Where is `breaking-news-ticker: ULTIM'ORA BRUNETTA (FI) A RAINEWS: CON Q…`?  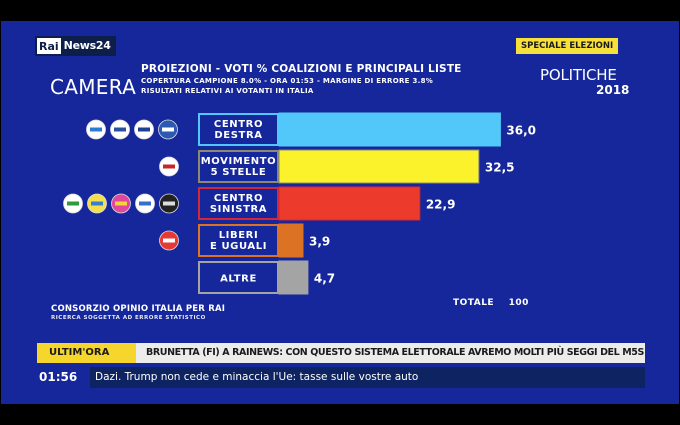
breaking-news-ticker: ULTIM'ORA BRUNETTA (FI) A RAINEWS: CON Q… is located at coordinates (341, 353).